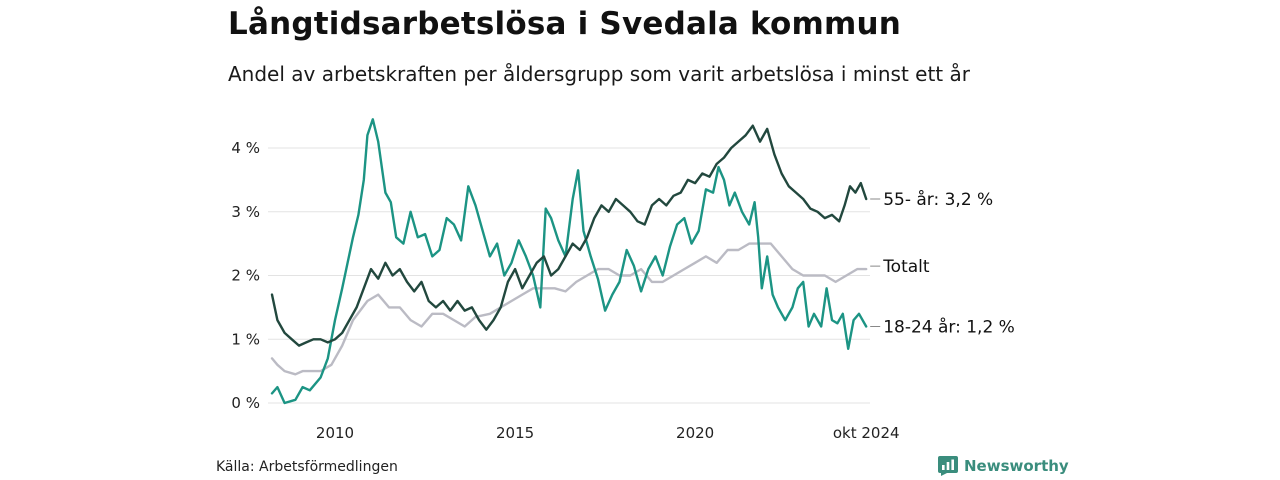 The width and height of the screenshot is (1280, 480). What do you see at coordinates (1016, 466) in the screenshot?
I see `brand-name: Newsworthy` at bounding box center [1016, 466].